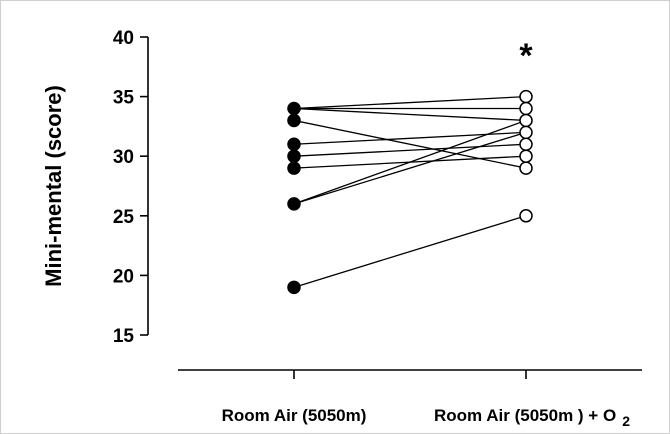 This screenshot has width=670, height=434. What do you see at coordinates (294, 415) in the screenshot?
I see `category-label-room-air: Room Air (5050m)` at bounding box center [294, 415].